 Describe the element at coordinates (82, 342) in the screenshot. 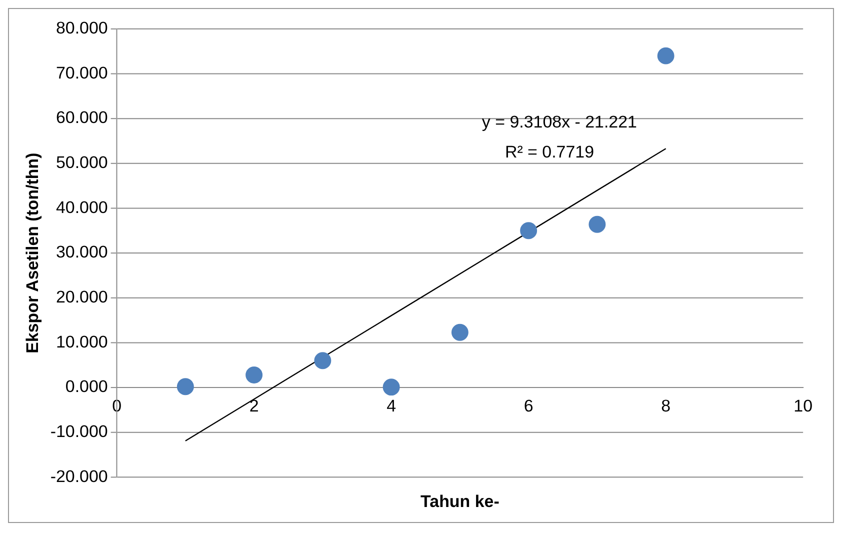

I see `y-tick-label: 10.000` at that location.